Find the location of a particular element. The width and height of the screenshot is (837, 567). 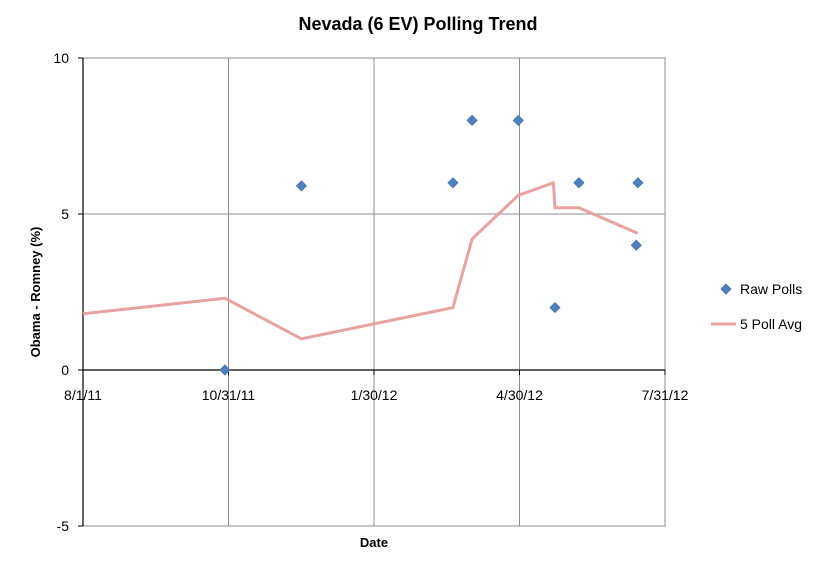

chart-title: Nevada (6 EV) Polling Trend is located at coordinates (417, 24).